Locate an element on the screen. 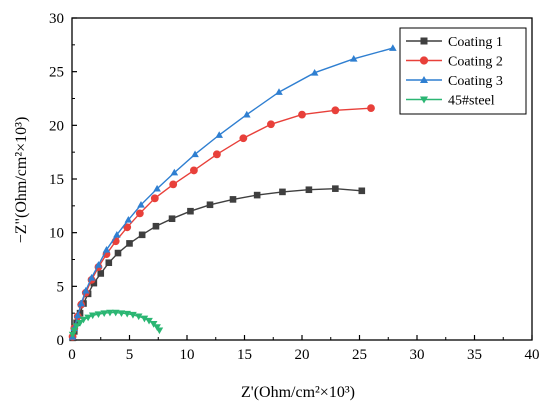 The width and height of the screenshot is (550, 414). y-tick-label: 20 is located at coordinates (56, 126).